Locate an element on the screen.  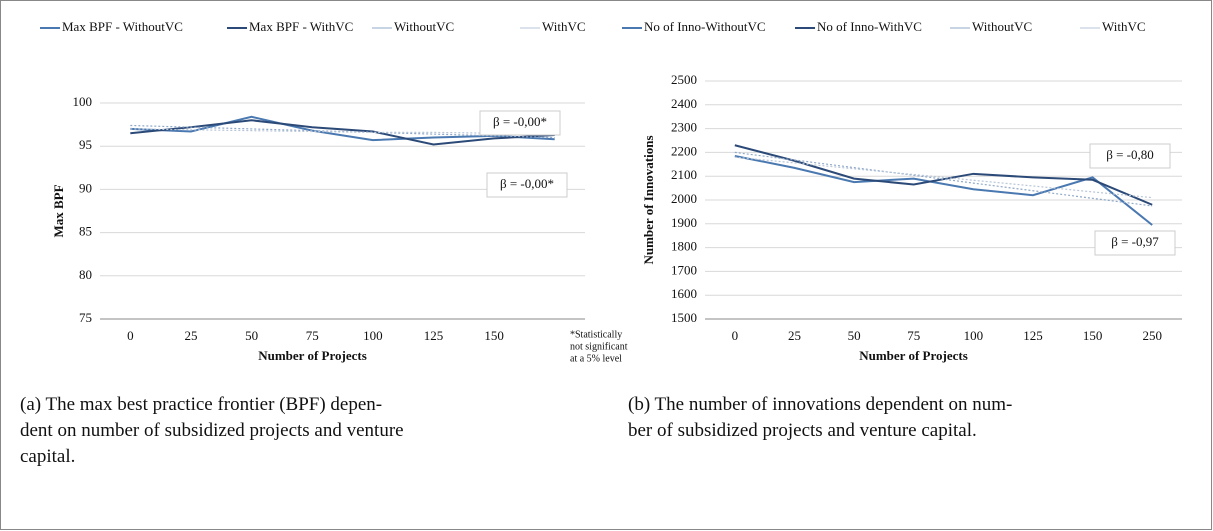
y-tick-label: 2200 is located at coordinates (684, 150).